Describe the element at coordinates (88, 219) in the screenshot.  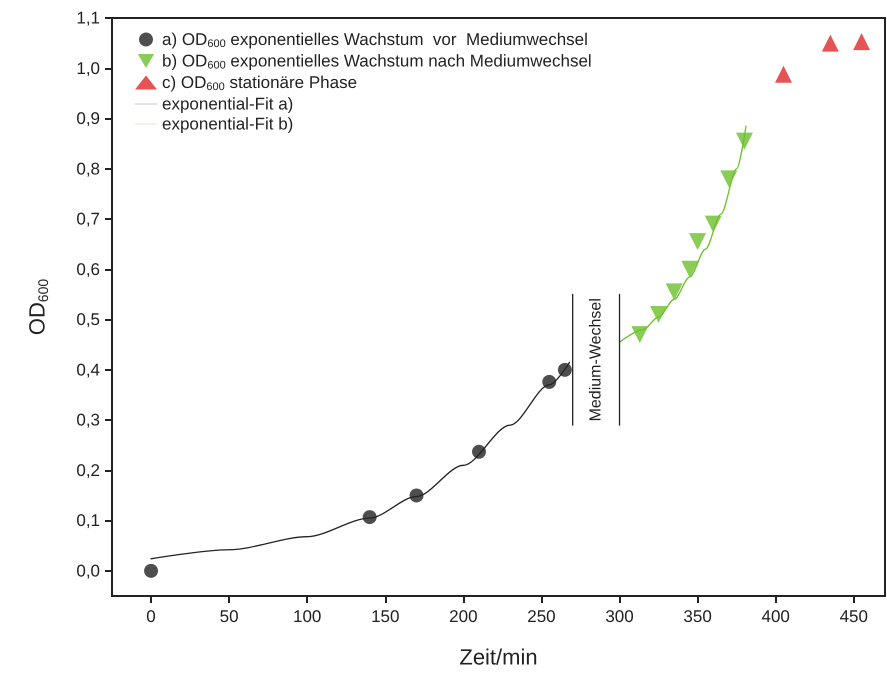
I see `y-tick-label: 0,7` at that location.